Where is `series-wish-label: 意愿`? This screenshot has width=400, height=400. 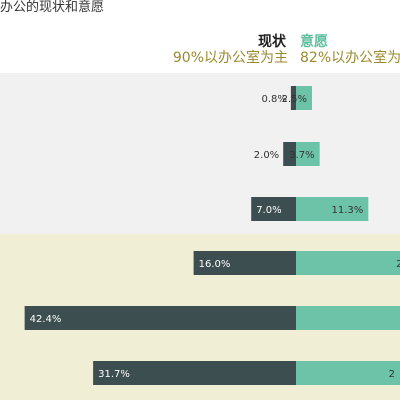
series-wish-label: 意愿 is located at coordinates (314, 42).